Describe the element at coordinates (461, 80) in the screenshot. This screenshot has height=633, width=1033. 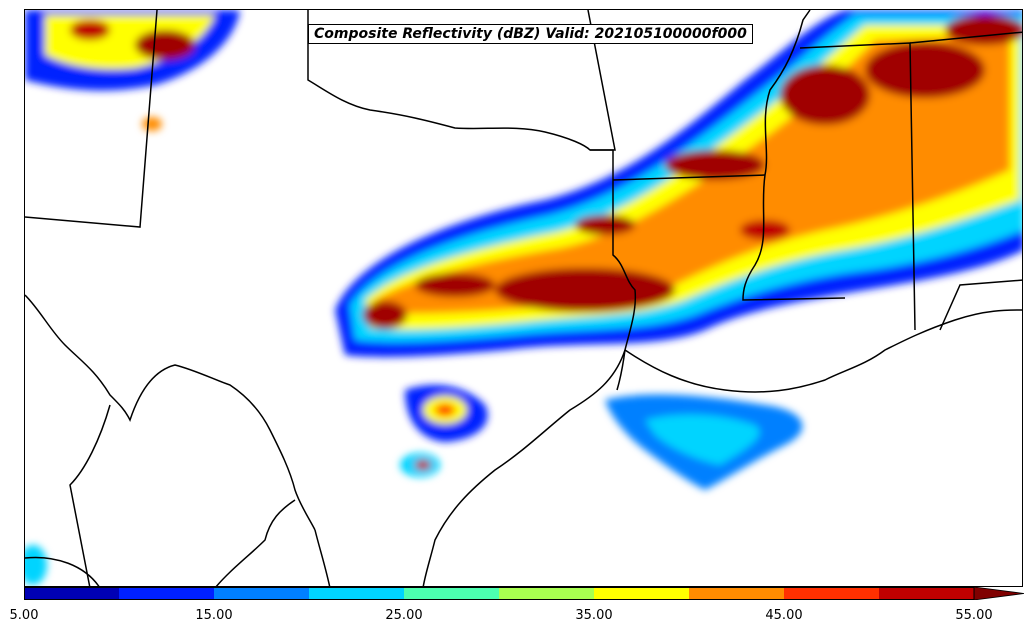
I see `red-river` at that location.